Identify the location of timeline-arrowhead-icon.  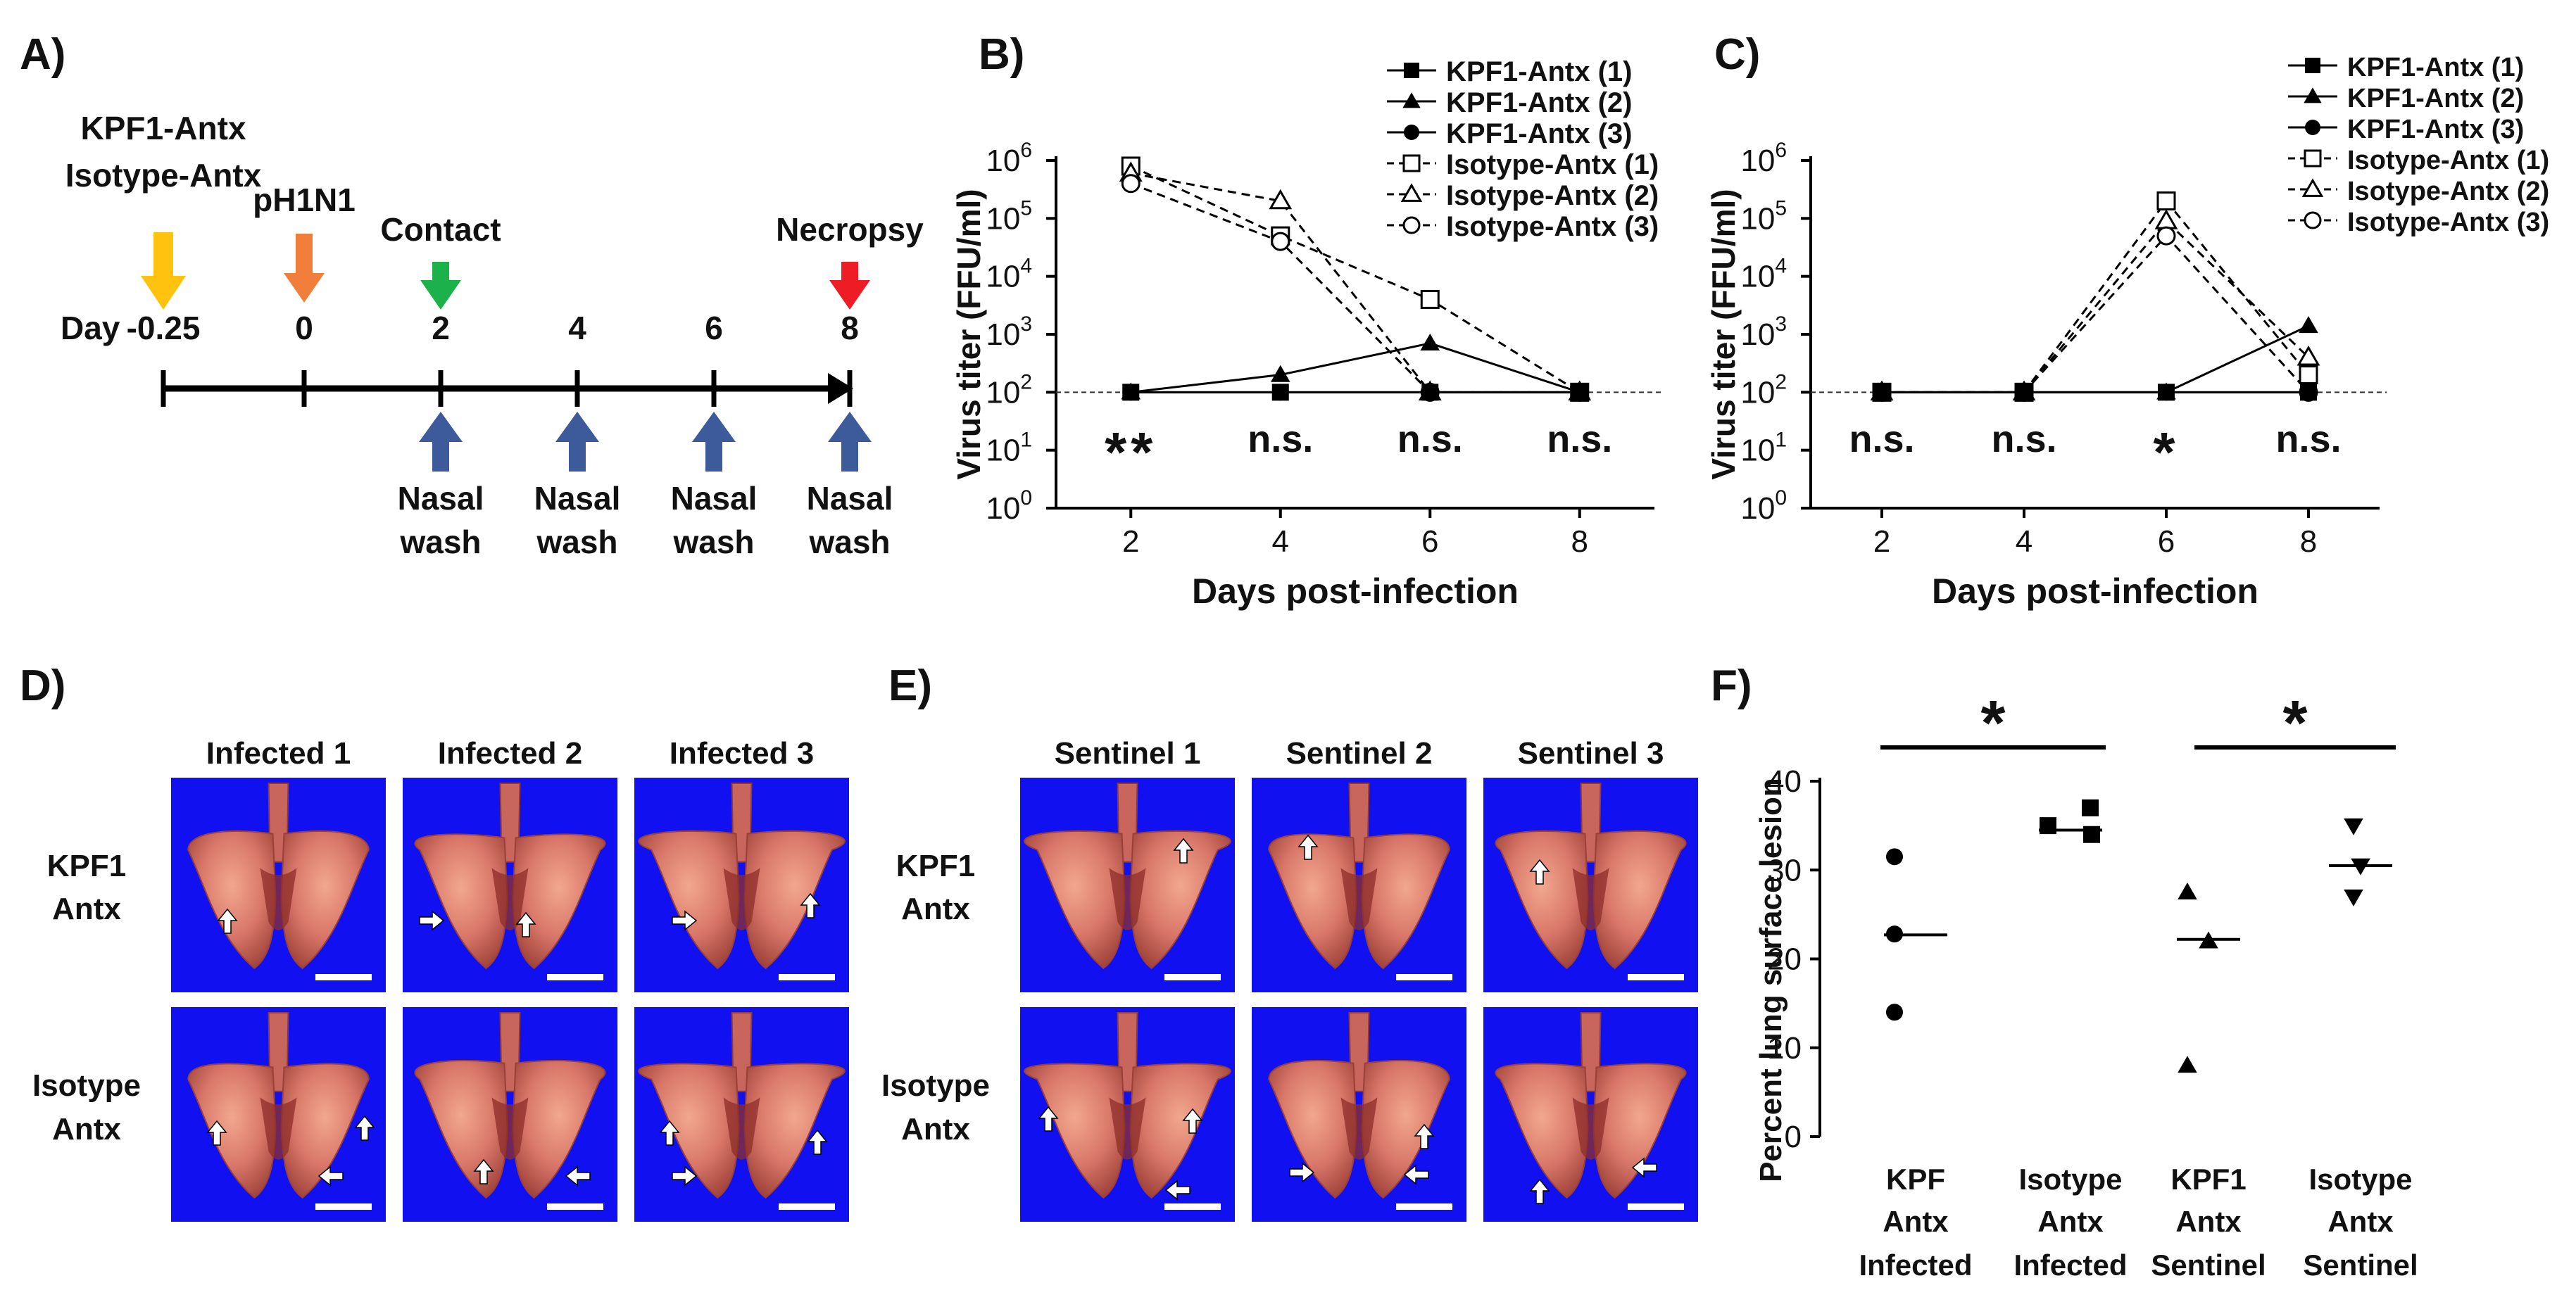
(841, 388).